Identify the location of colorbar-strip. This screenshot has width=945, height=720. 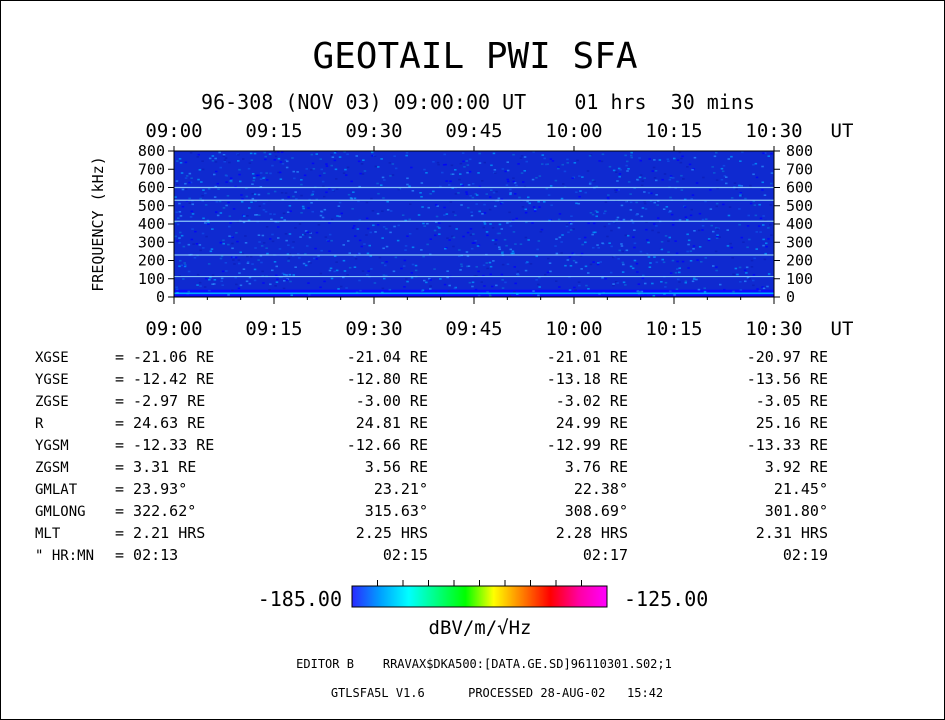
(479, 596).